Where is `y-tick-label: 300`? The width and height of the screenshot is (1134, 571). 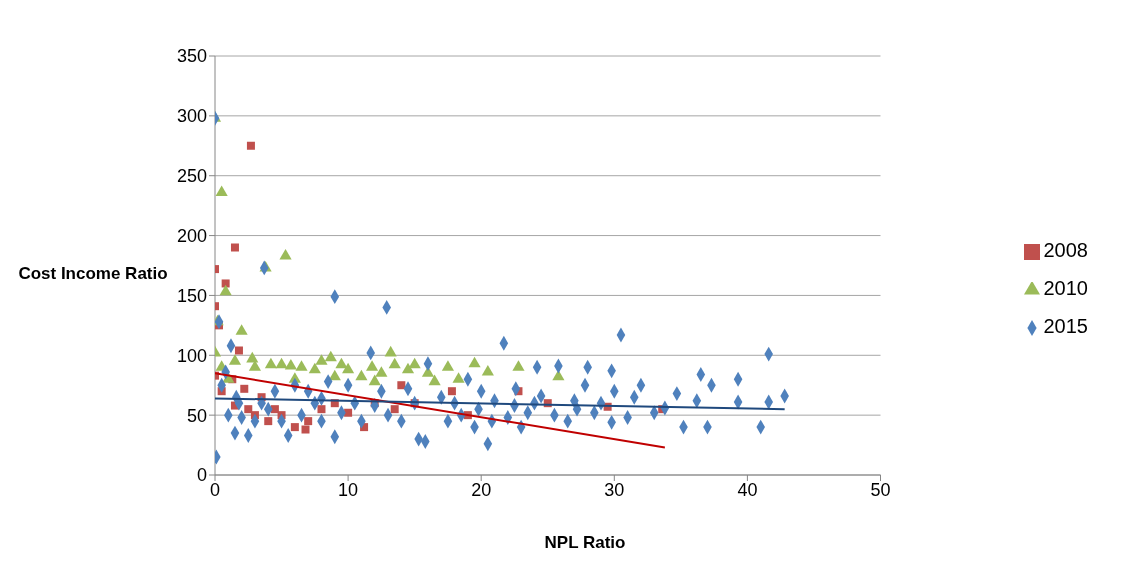
y-tick-label: 300 is located at coordinates (191, 116).